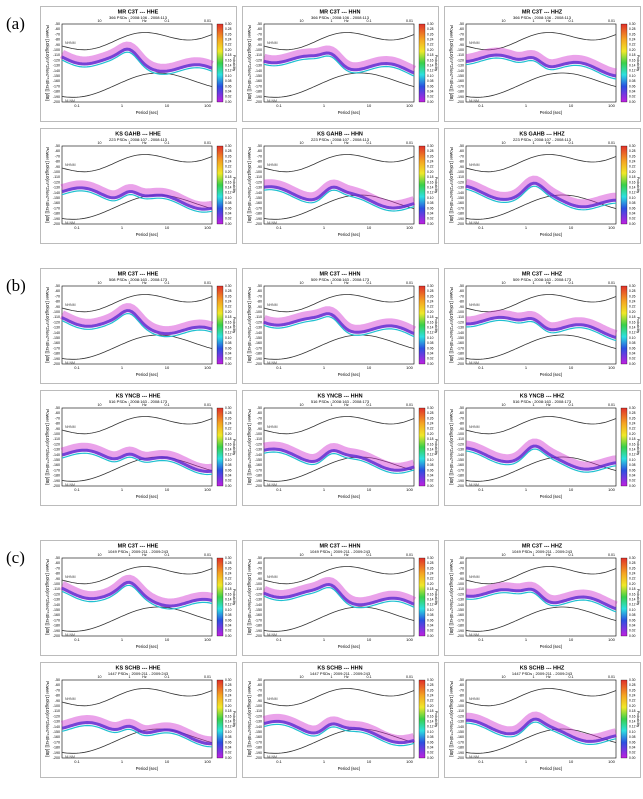 The width and height of the screenshot is (643, 799). I want to click on colorbar-tick-label: 0.22, so click(430, 45).